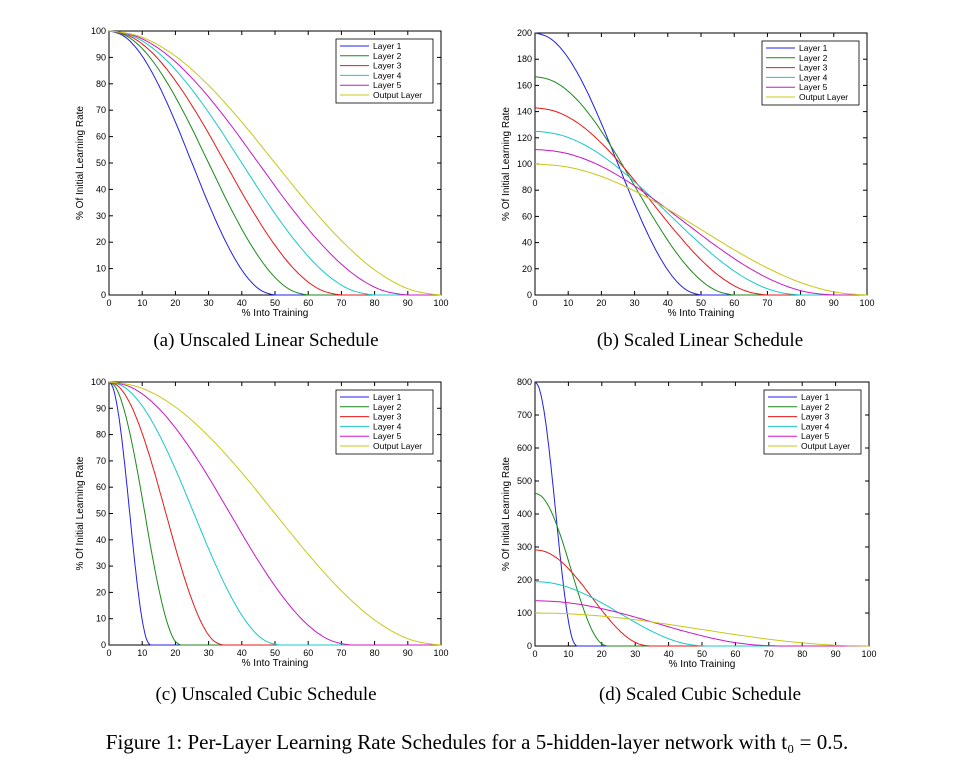 The image size is (954, 778). I want to click on y-tick-label: 40, so click(101, 540).